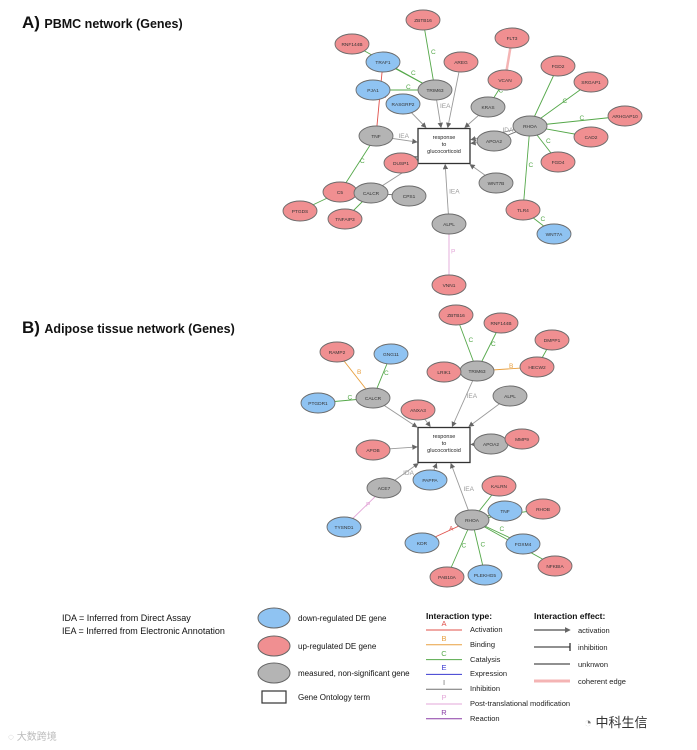 The image size is (697, 750). I want to click on legend-coherent-label: coherent edge, so click(602, 681).